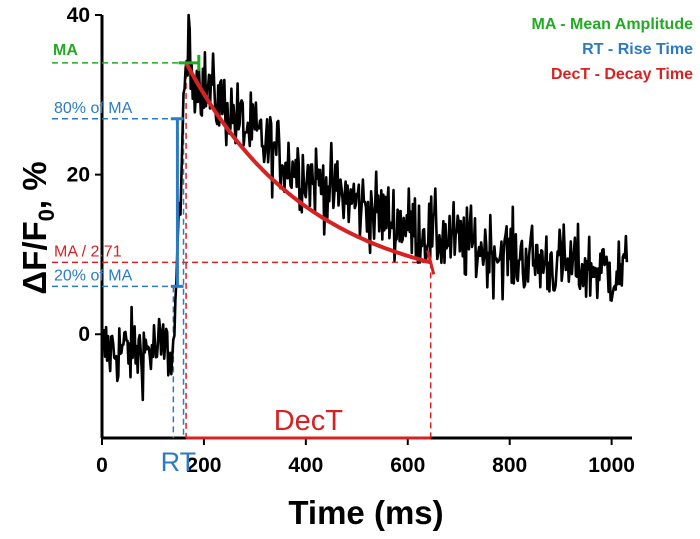 The height and width of the screenshot is (539, 700). Describe the element at coordinates (78, 15) in the screenshot. I see `y-tick-label-40: 40` at that location.